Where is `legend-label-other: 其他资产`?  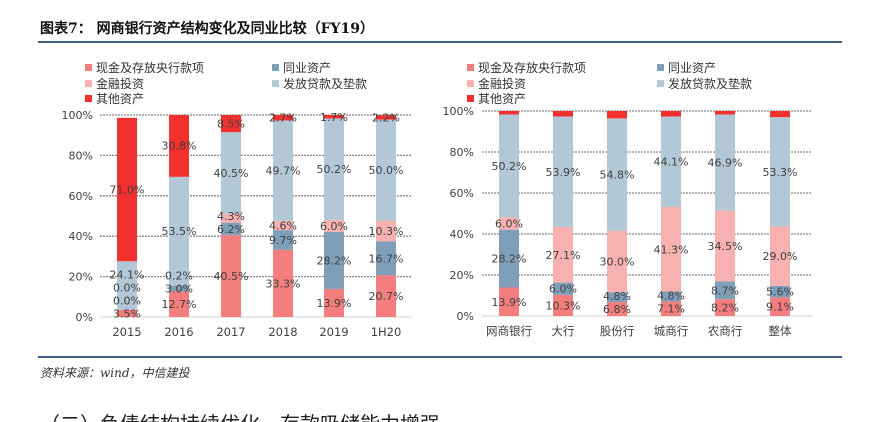
legend-label-other: 其他资产 is located at coordinates (502, 99).